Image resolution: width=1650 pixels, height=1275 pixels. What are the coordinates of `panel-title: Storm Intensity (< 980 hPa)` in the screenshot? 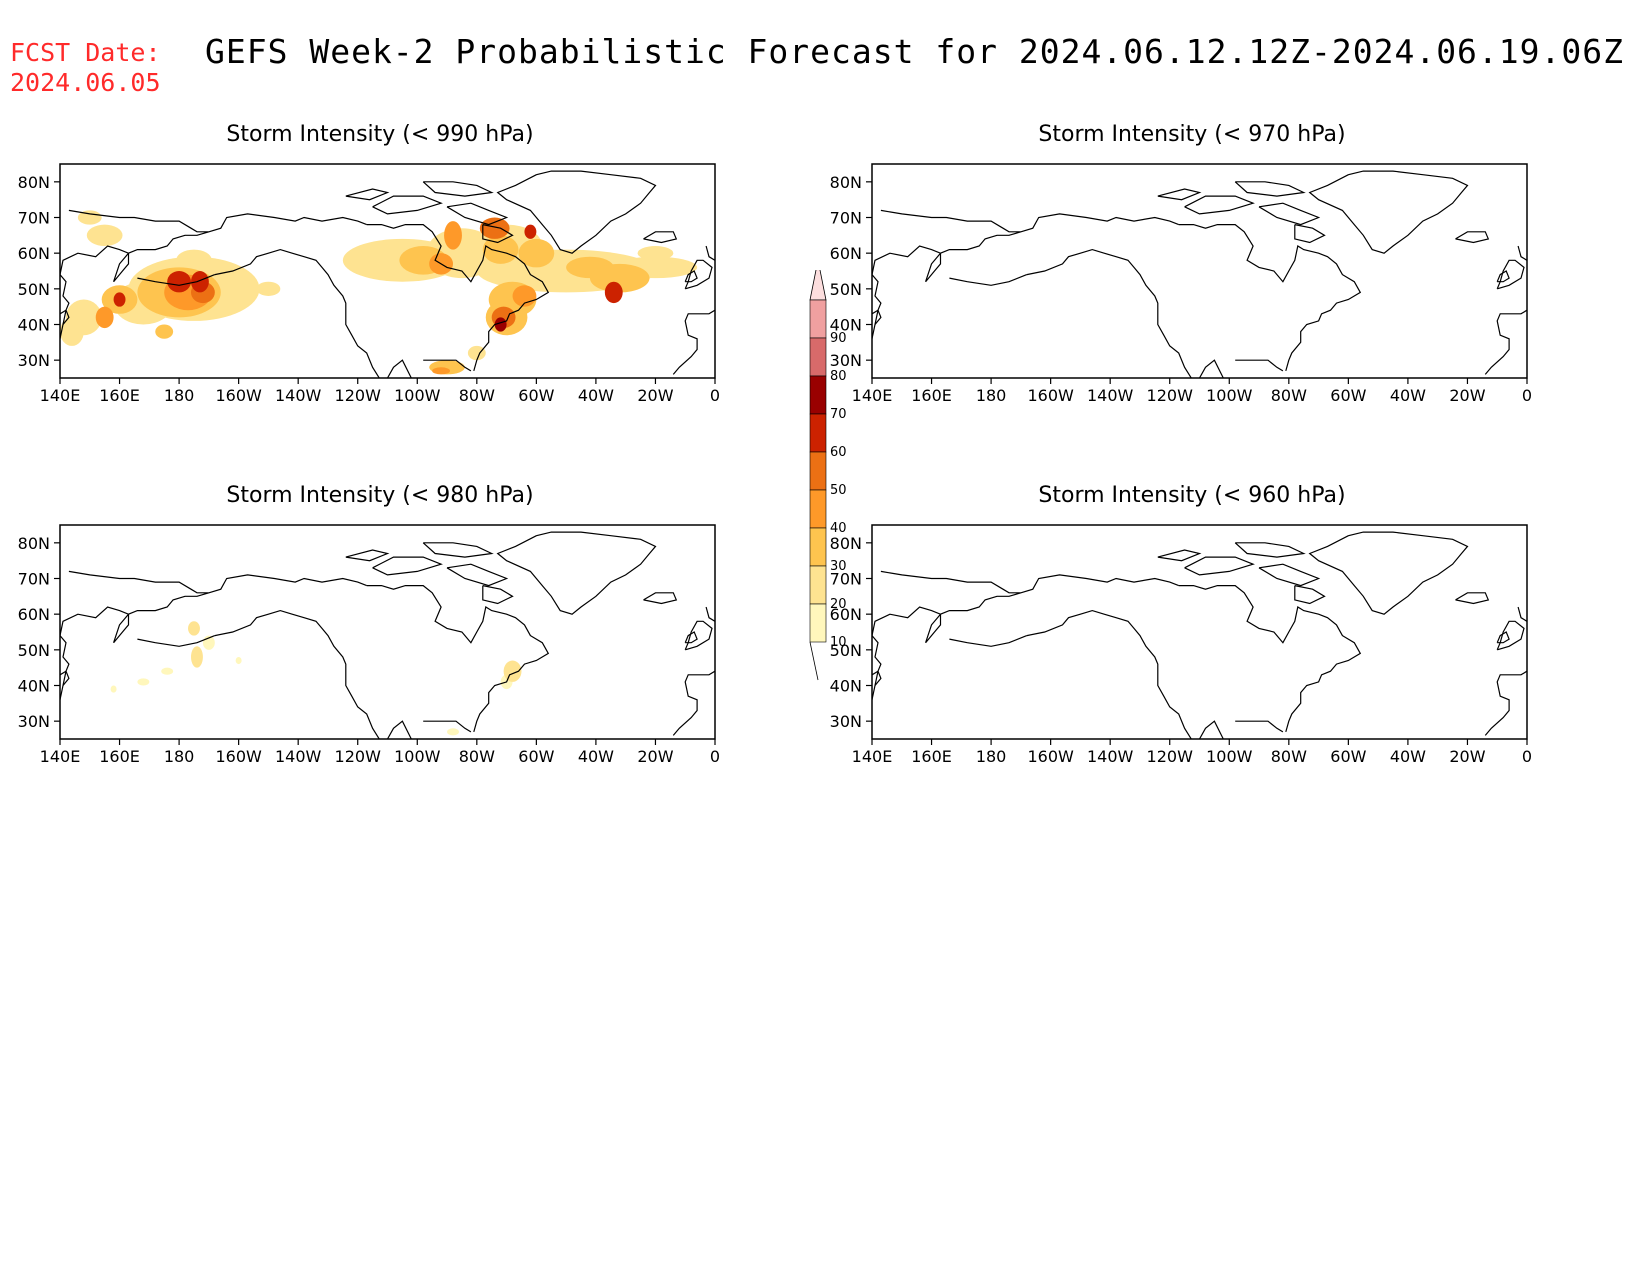 It's located at (380, 495).